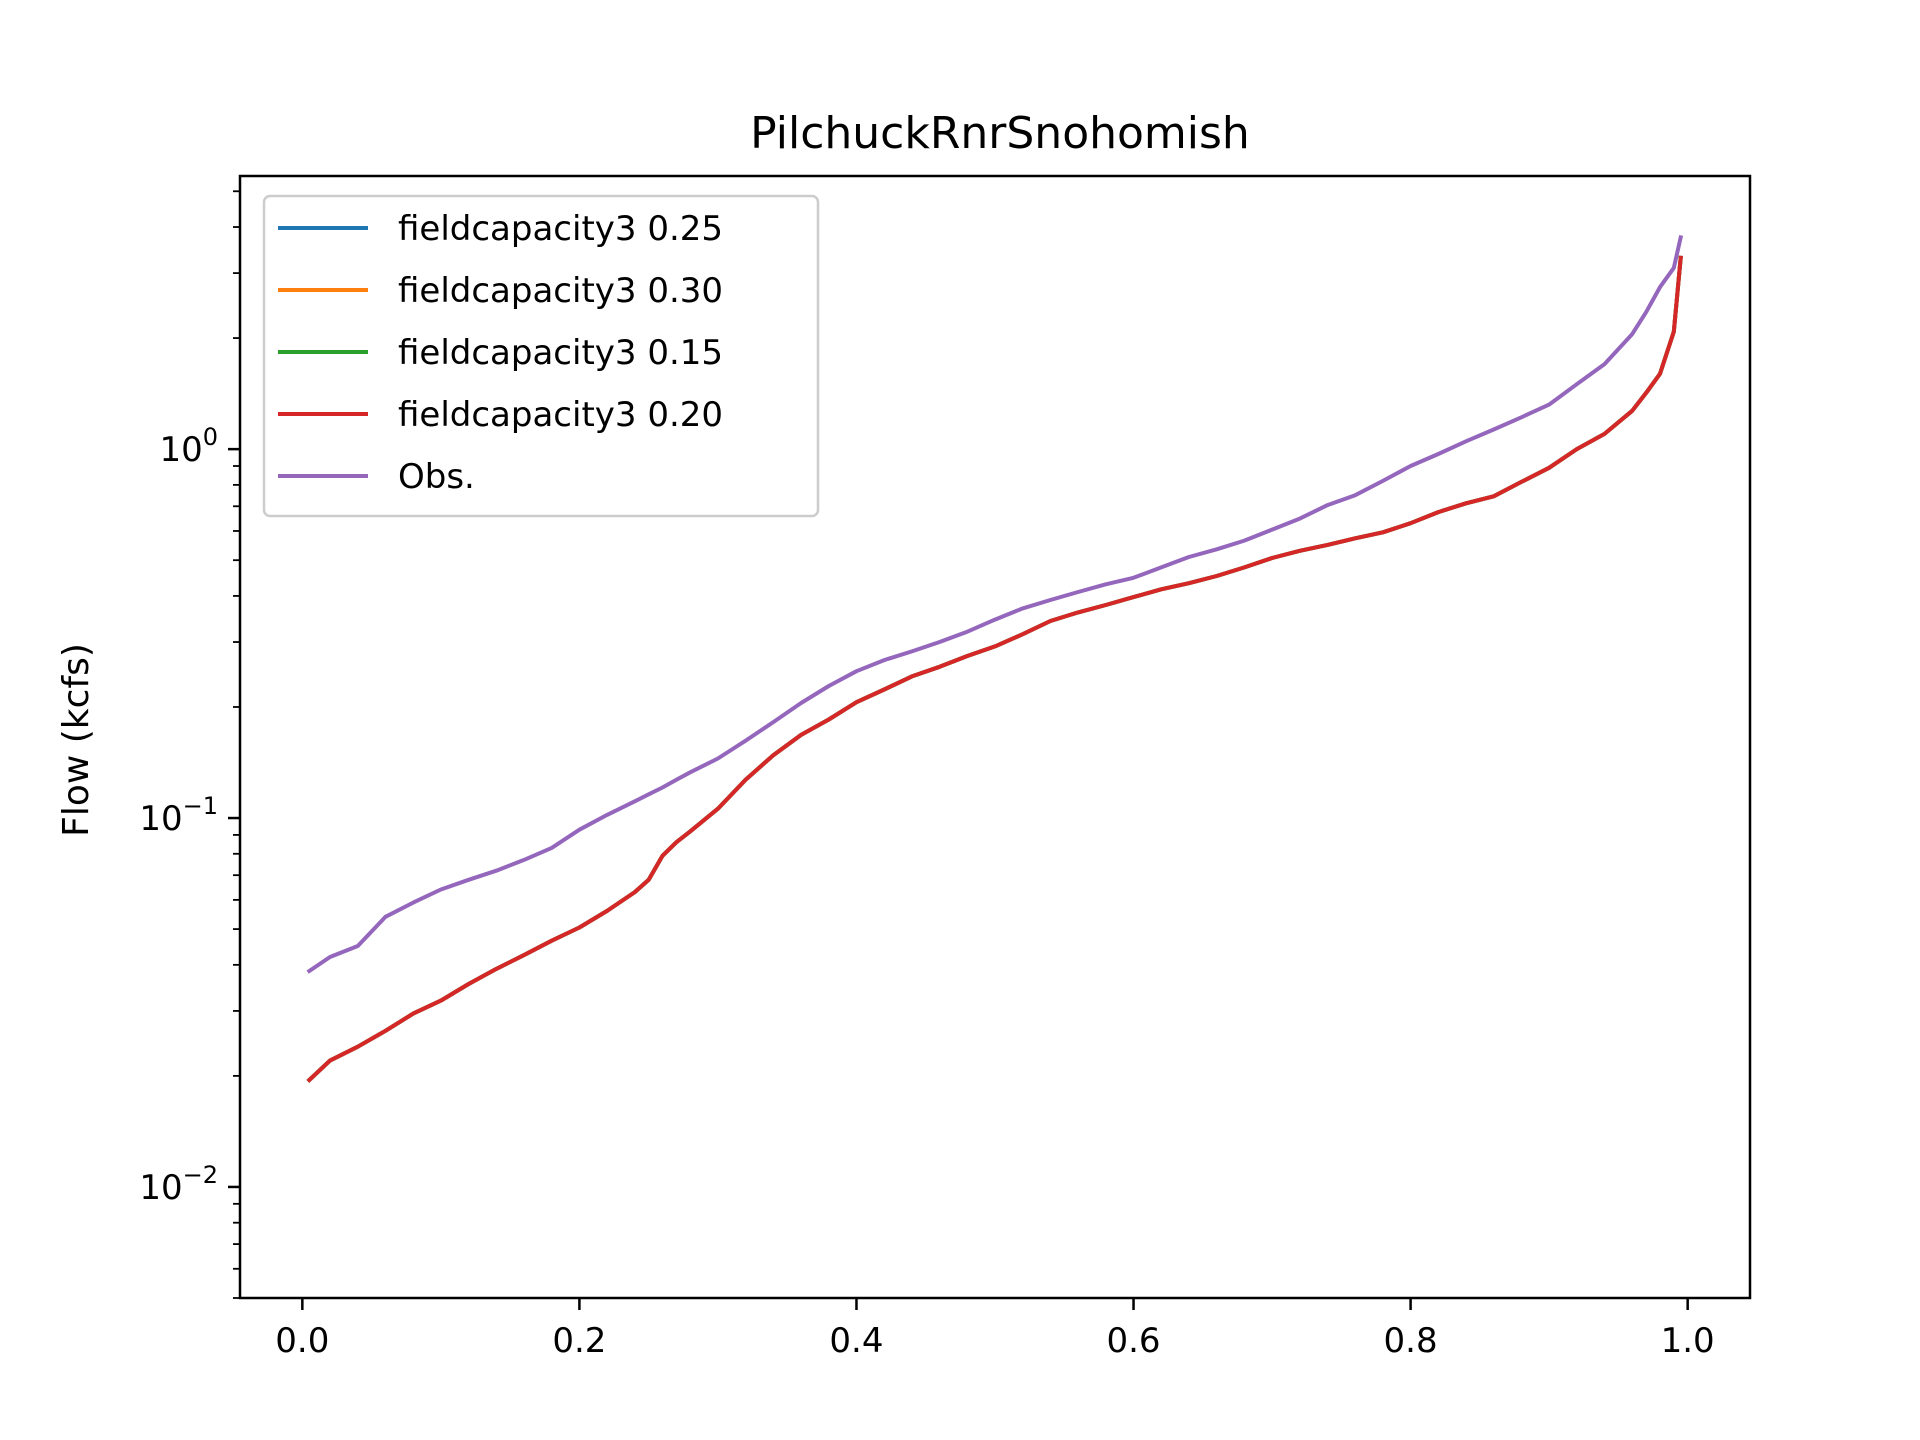  Describe the element at coordinates (178, 815) in the screenshot. I see `y-tick-label: 10⁻¹` at that location.